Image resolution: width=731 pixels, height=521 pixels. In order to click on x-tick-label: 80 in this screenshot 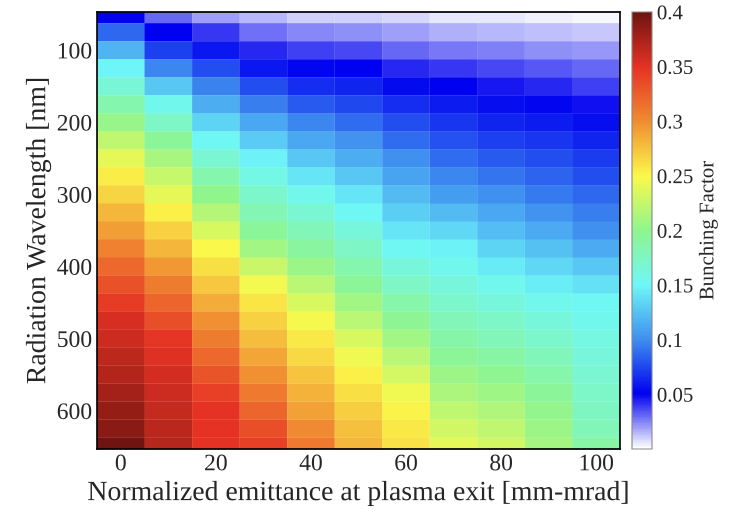, I will do `click(501, 462)`.